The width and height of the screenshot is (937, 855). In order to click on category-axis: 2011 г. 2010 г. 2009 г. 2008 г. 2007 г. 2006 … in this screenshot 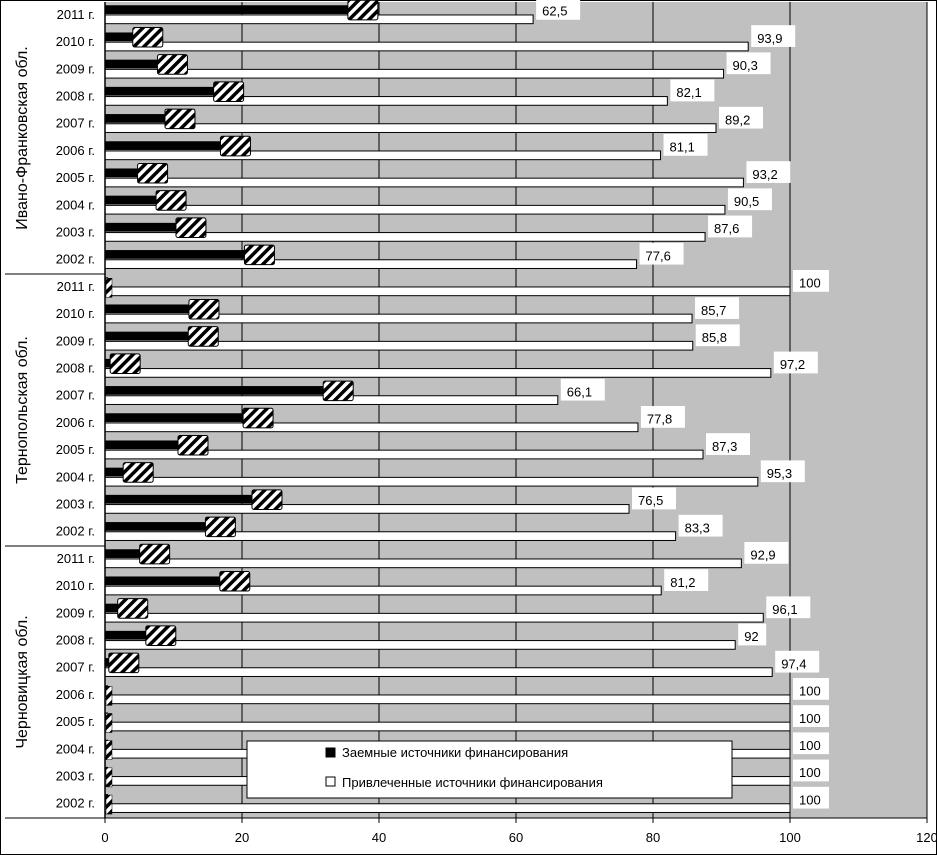, I will do `click(55, 413)`.